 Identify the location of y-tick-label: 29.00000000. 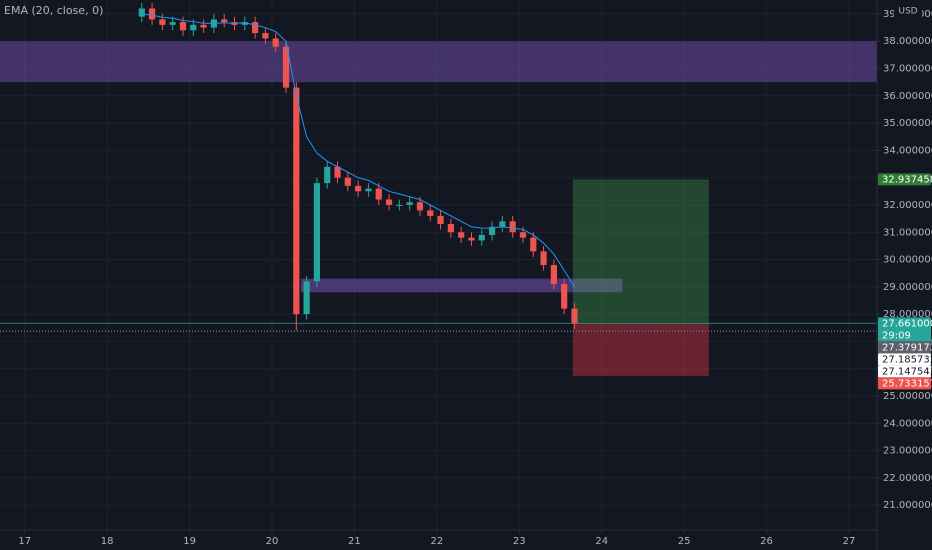
(907, 287).